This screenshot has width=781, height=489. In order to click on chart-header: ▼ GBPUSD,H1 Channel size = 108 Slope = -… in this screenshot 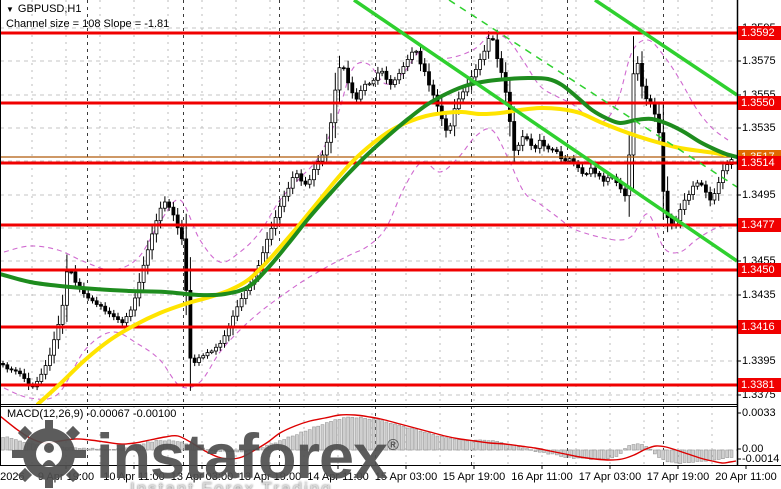, I will do `click(87, 16)`.